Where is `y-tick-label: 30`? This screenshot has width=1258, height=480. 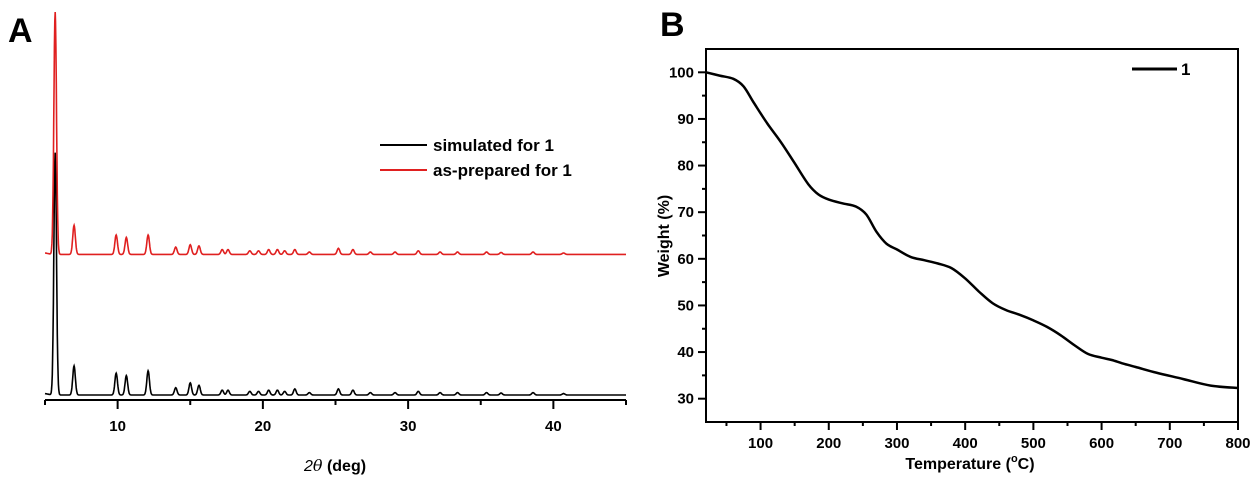 y-tick-label: 30 is located at coordinates (685, 399).